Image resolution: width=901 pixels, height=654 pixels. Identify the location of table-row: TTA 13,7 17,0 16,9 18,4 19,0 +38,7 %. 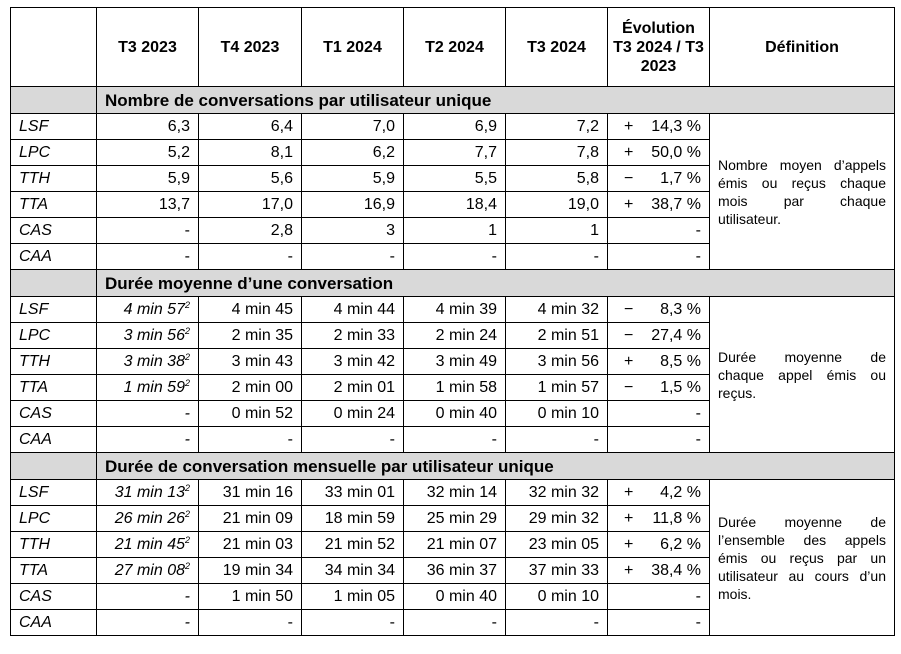
(452, 204).